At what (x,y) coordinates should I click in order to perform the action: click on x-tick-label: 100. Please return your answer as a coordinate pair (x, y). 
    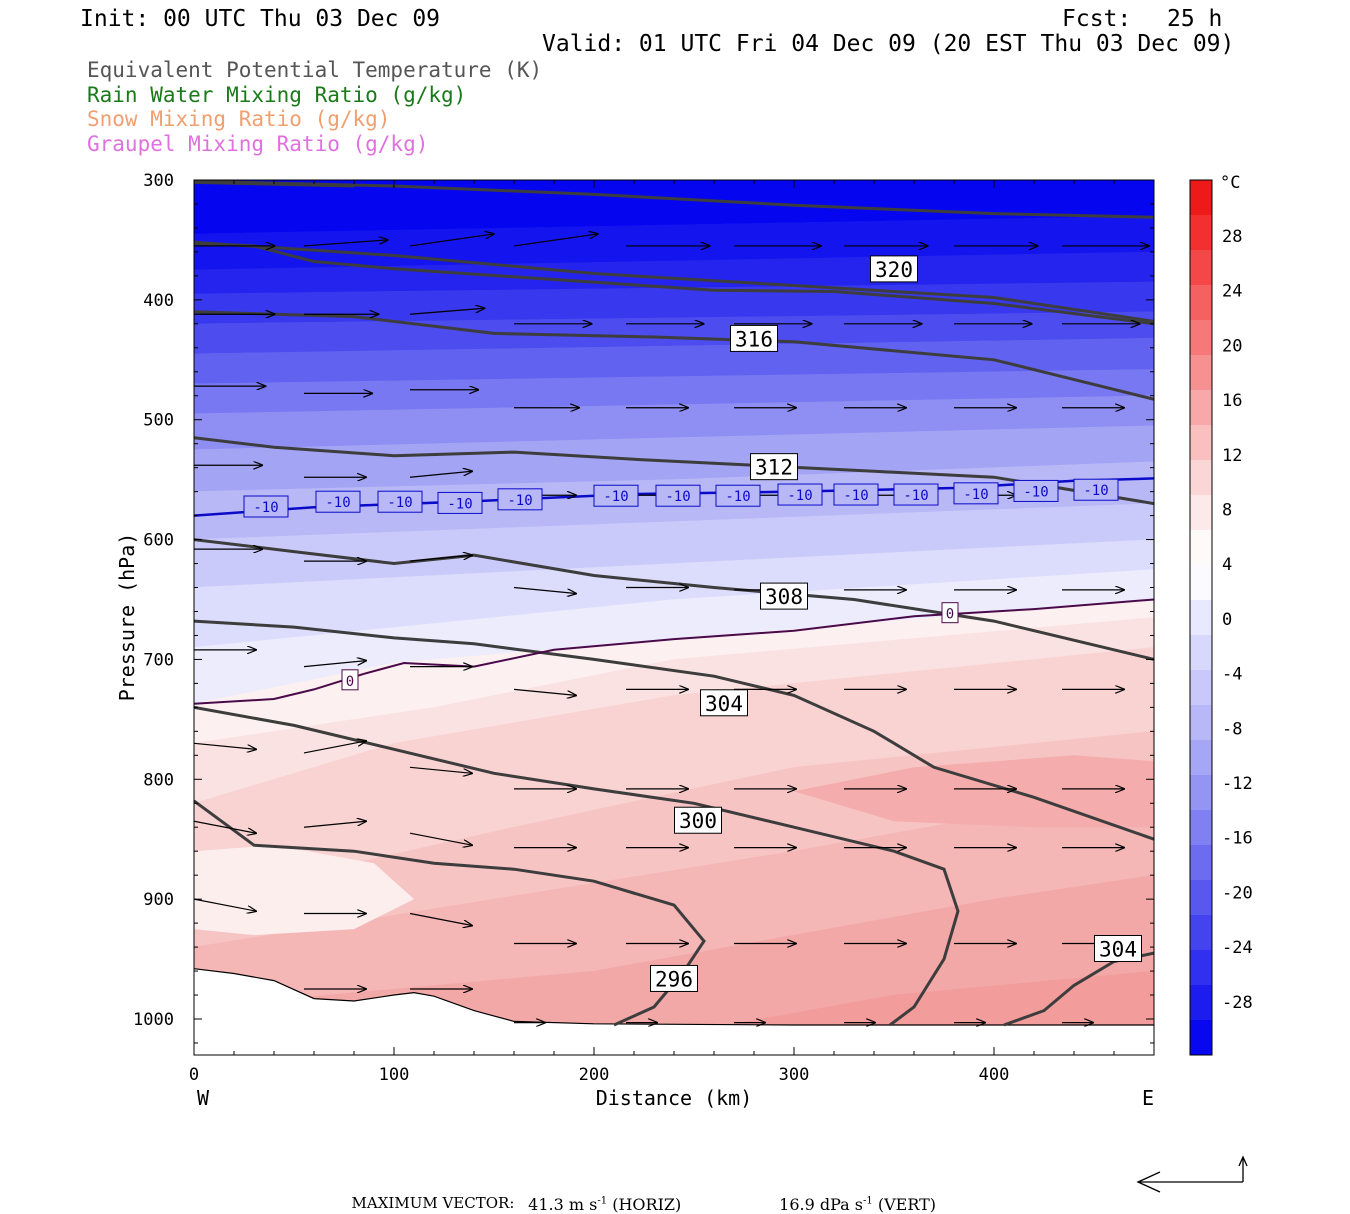
    Looking at the image, I should click on (394, 1075).